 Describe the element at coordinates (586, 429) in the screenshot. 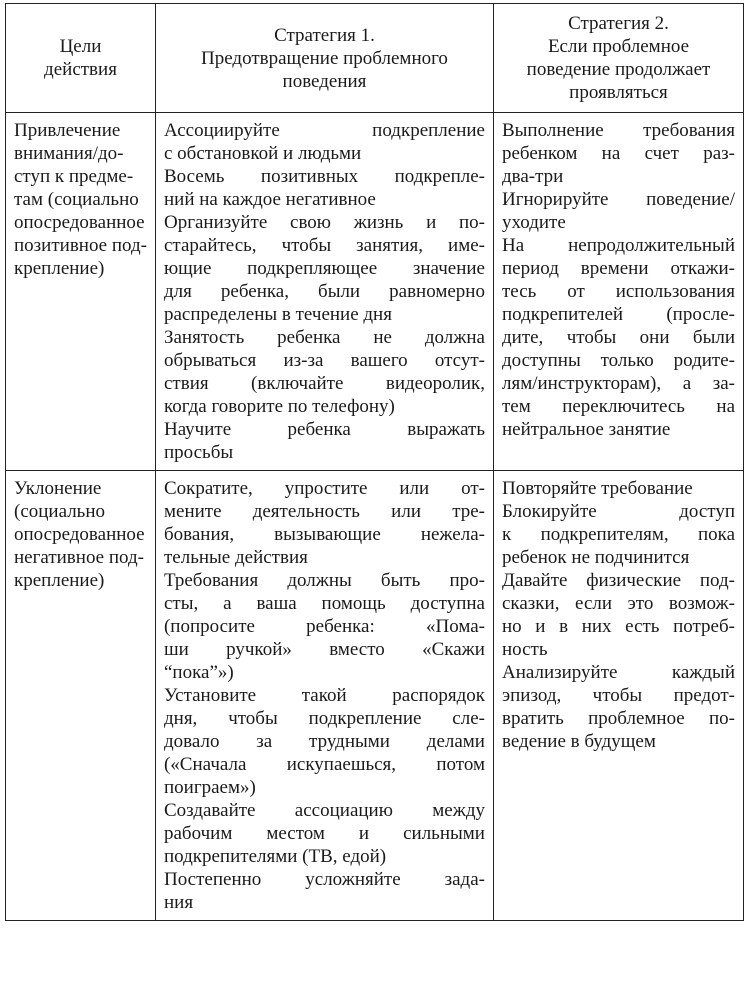

I see `cell-line: нейтральное занятие` at that location.